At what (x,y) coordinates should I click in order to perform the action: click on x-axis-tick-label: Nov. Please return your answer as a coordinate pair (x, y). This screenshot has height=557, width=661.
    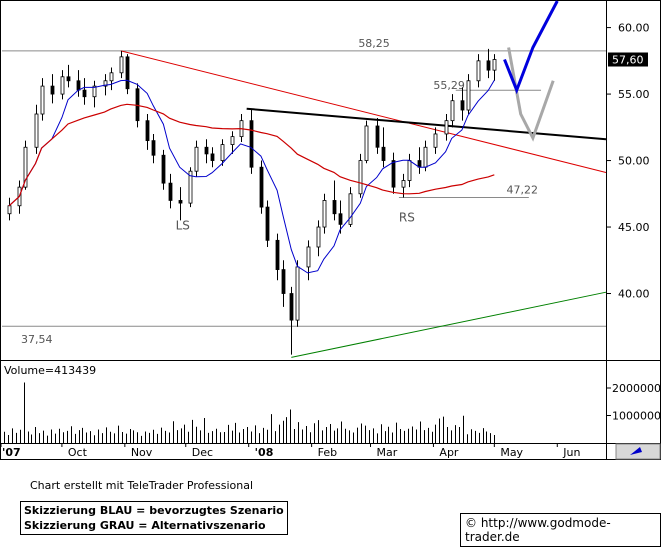
    Looking at the image, I should click on (142, 452).